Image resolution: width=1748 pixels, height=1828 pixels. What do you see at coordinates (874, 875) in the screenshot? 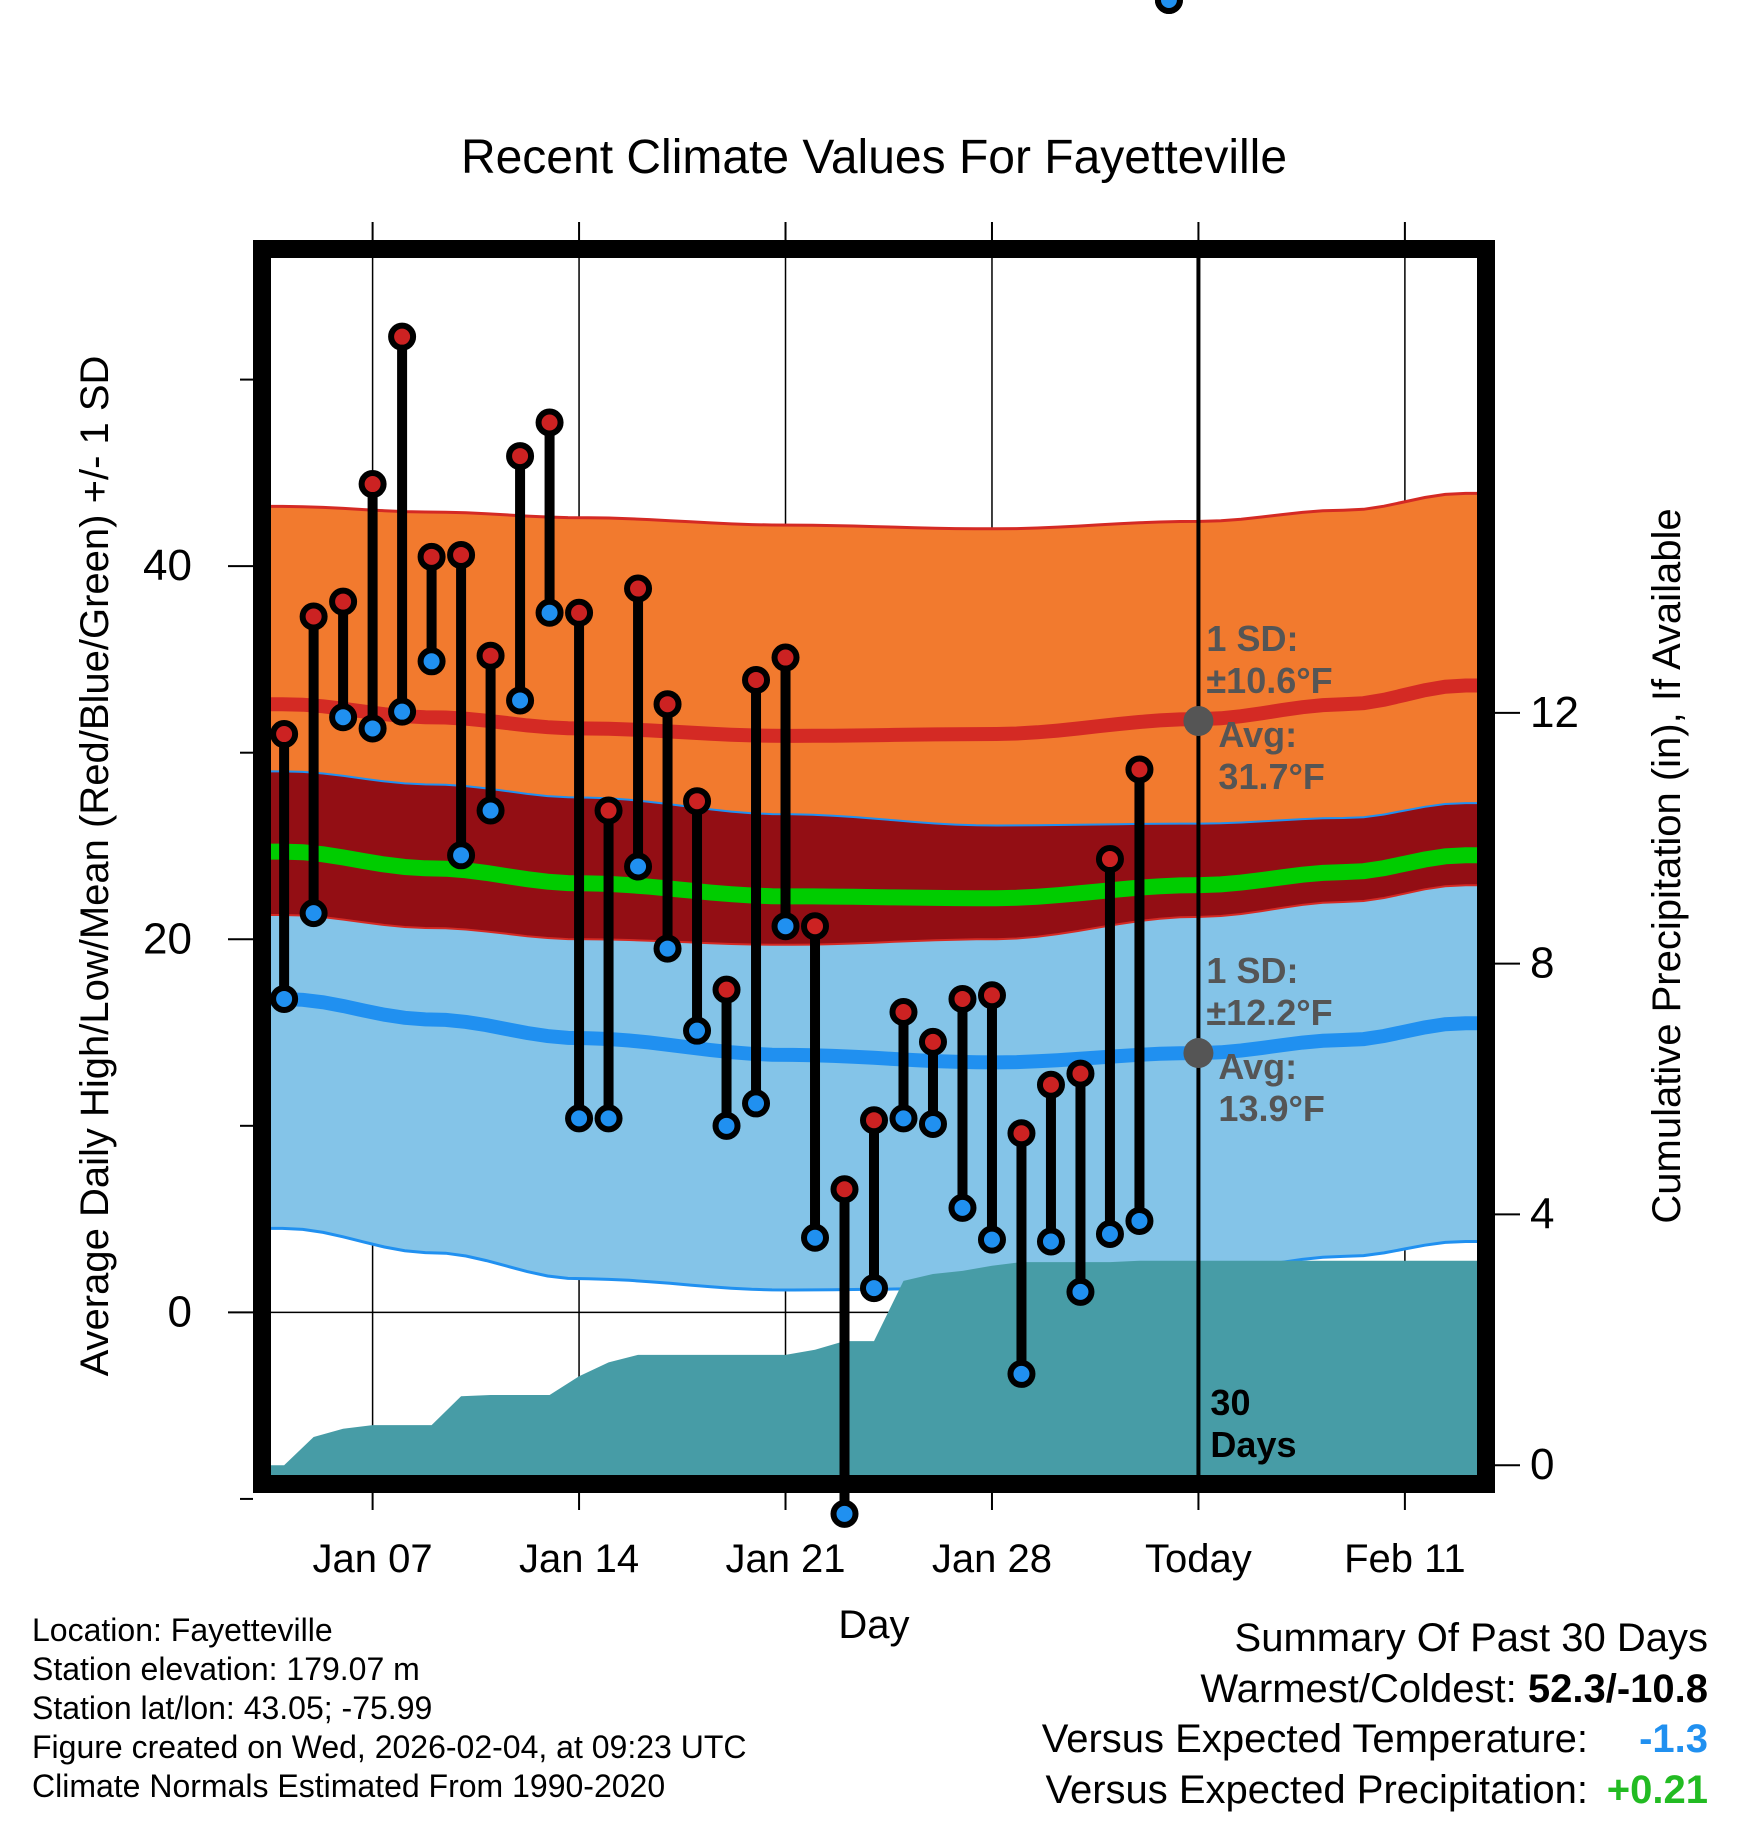
I see `normal-mean-line` at bounding box center [874, 875].